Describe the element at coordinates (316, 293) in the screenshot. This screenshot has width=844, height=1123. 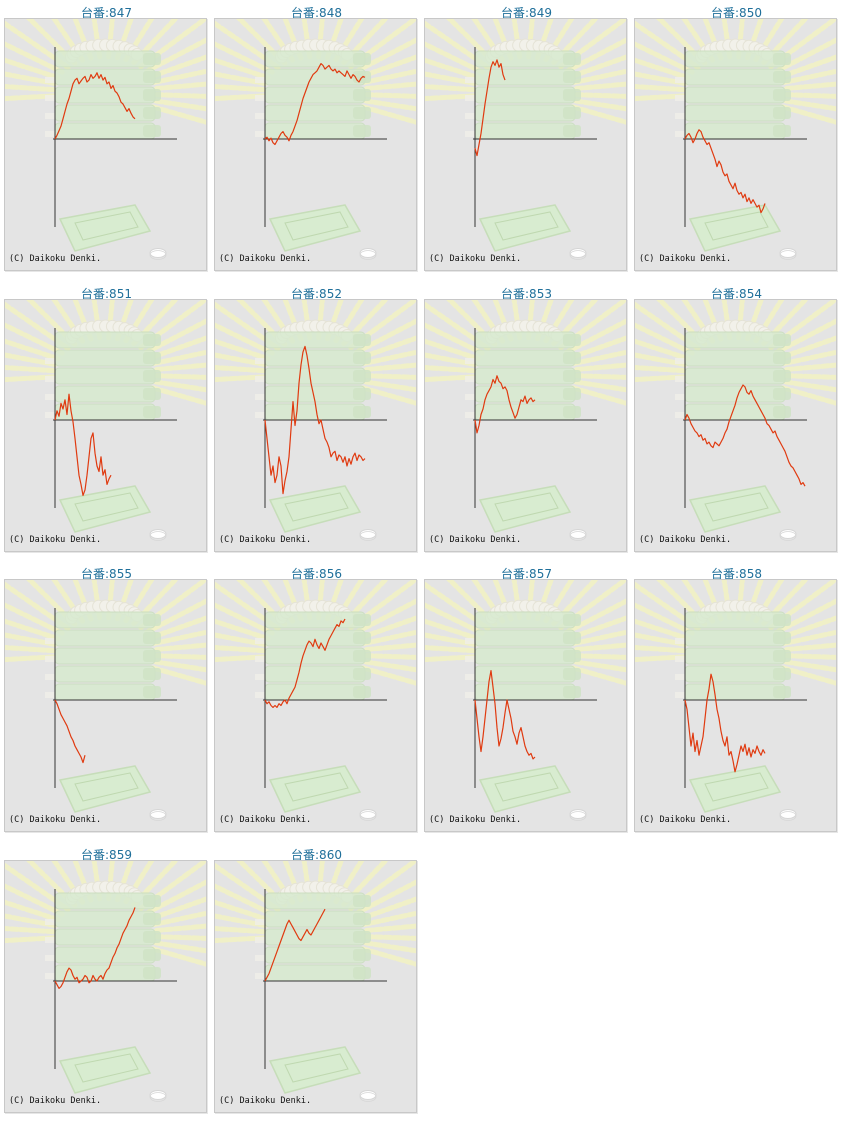
I see `chart-title: 台番:852` at that location.